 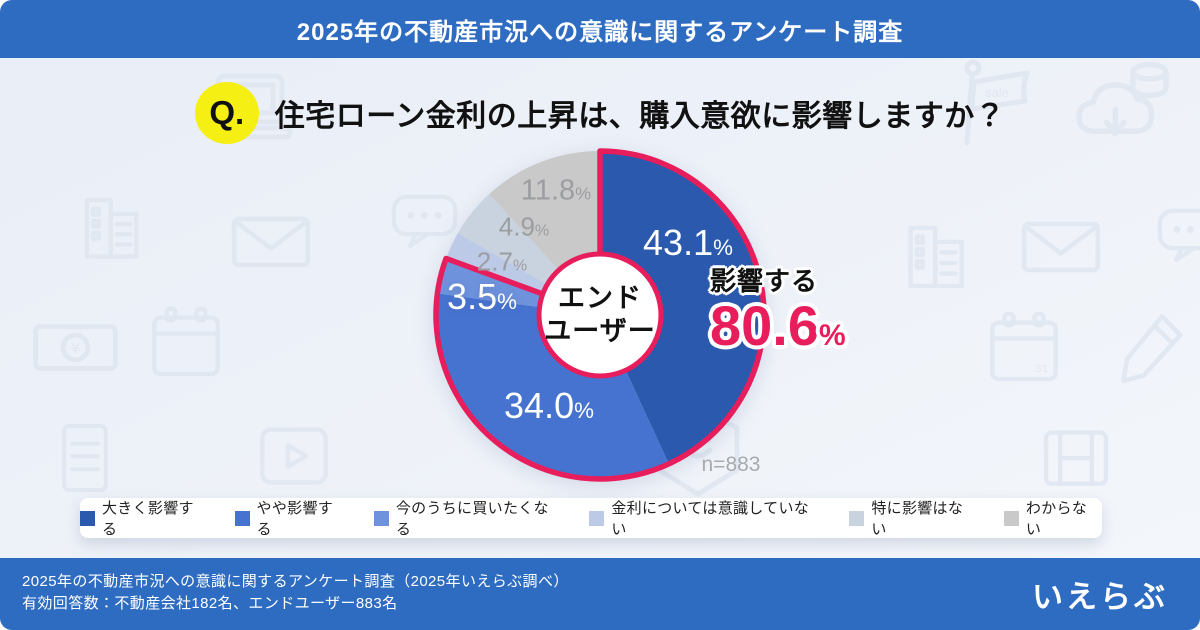 I want to click on watermark-speech-bubble-icon, so click(x=1178, y=235).